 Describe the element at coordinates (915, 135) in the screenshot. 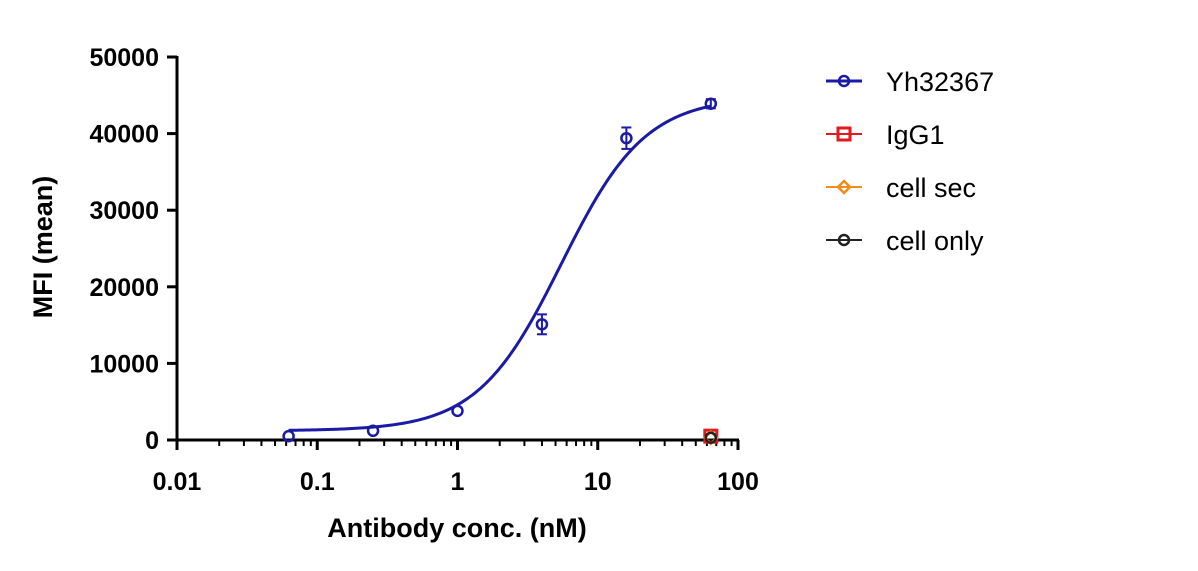

I see `legend-label: IgG1` at that location.